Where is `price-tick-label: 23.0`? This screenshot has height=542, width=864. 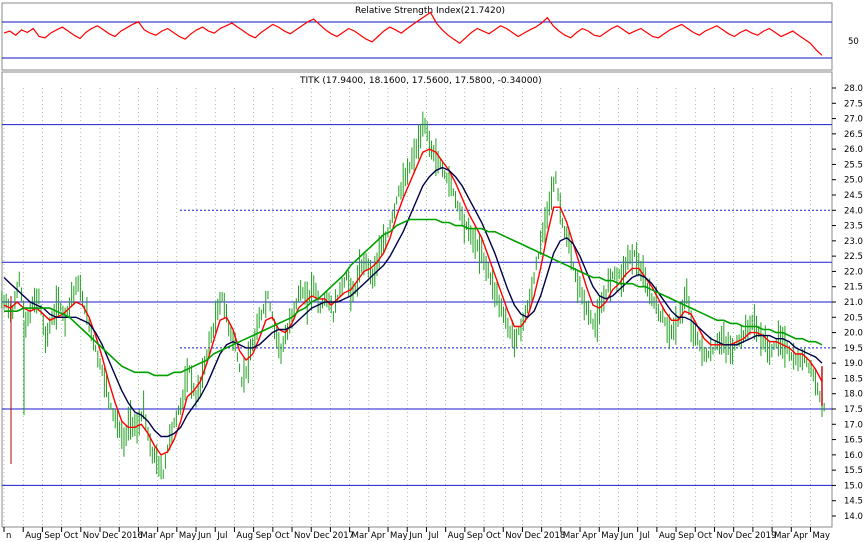 price-tick-label: 23.0 is located at coordinates (853, 242).